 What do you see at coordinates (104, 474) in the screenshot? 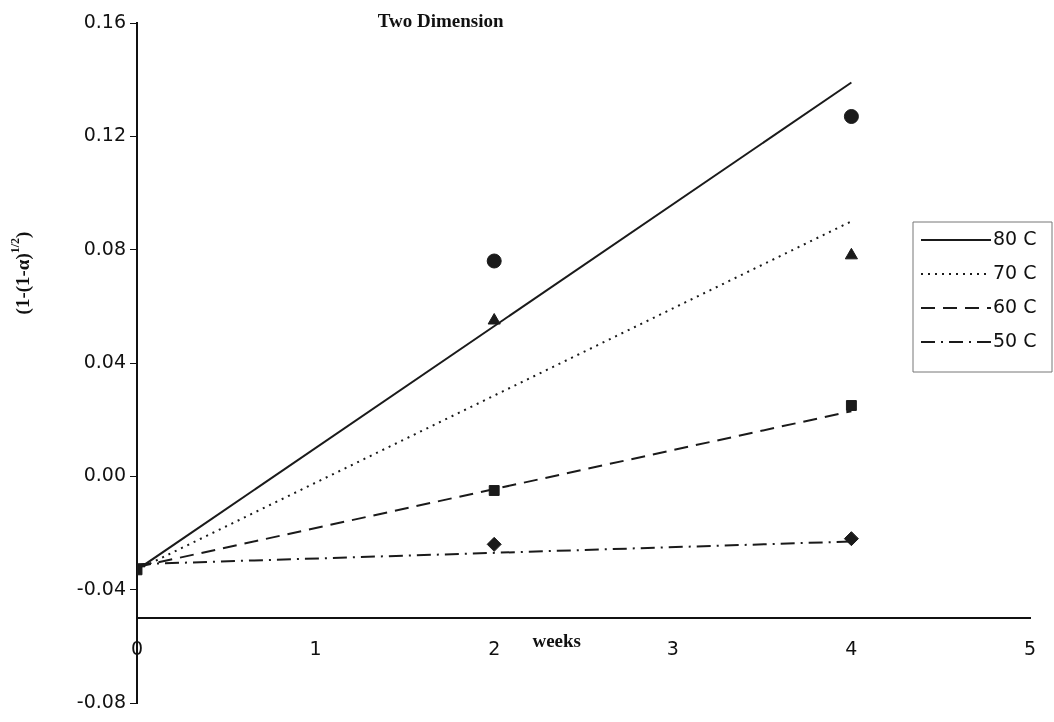
I see `y-tick-label: 0.00` at bounding box center [104, 474].